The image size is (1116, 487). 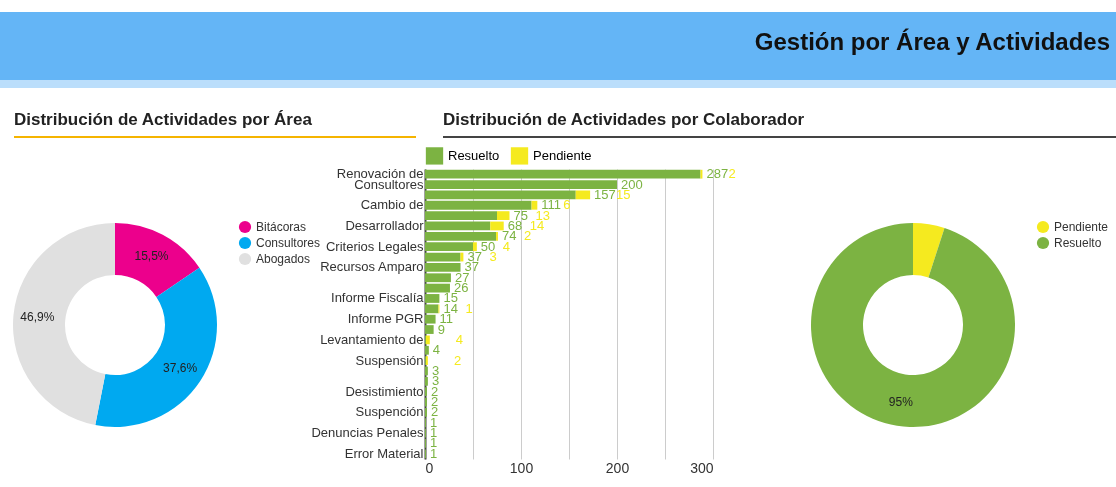 What do you see at coordinates (151, 256) in the screenshot?
I see `data-label: 15,5%` at bounding box center [151, 256].